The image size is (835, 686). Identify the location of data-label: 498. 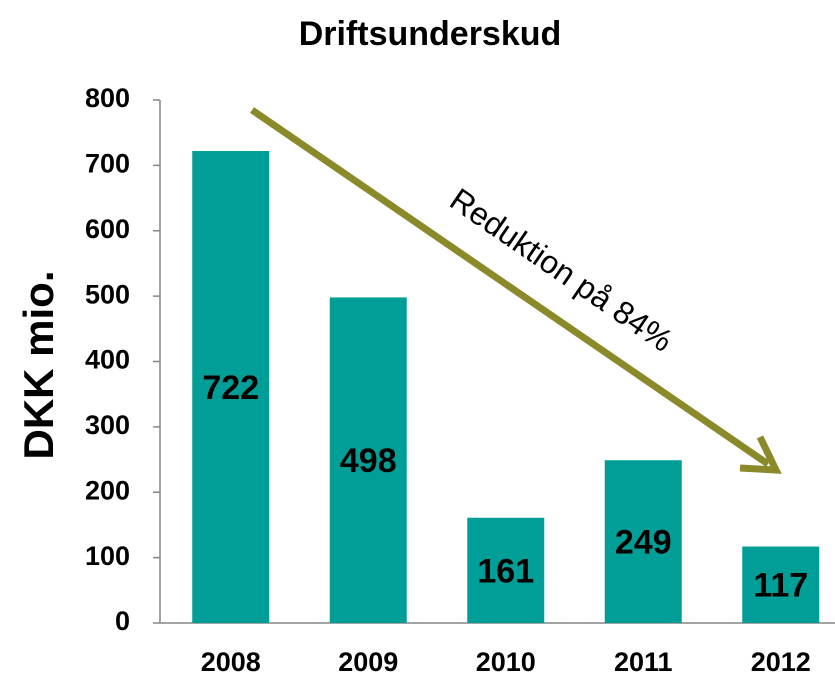
(368, 461).